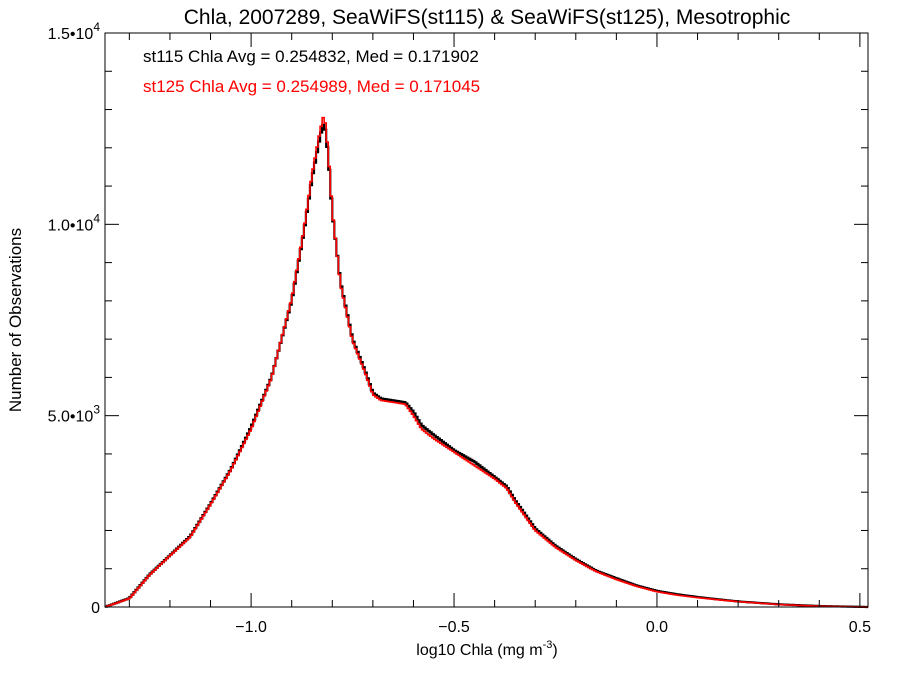  What do you see at coordinates (74, 414) in the screenshot?
I see `y-tick-label: 5.0•103` at bounding box center [74, 414].